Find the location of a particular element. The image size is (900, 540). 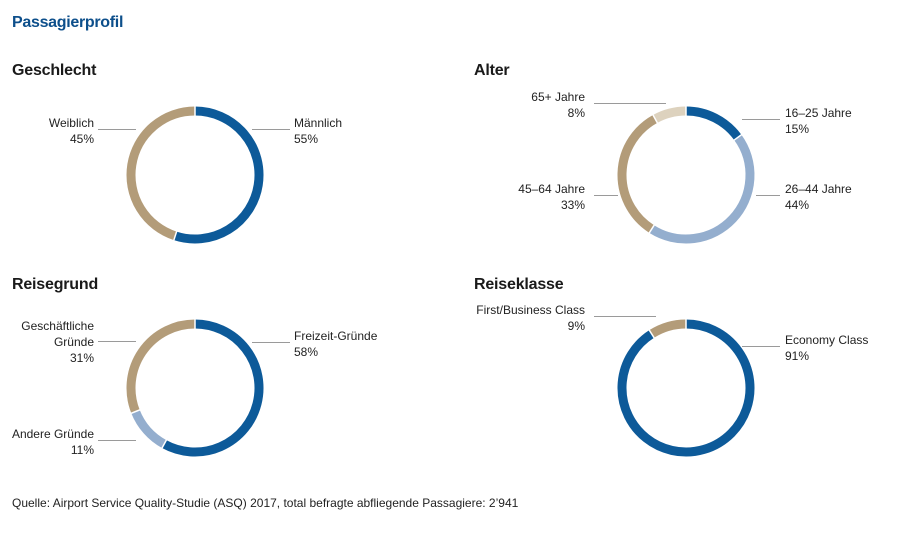

slice-label-65plus: 65+ Jahre 8% is located at coordinates (558, 105).